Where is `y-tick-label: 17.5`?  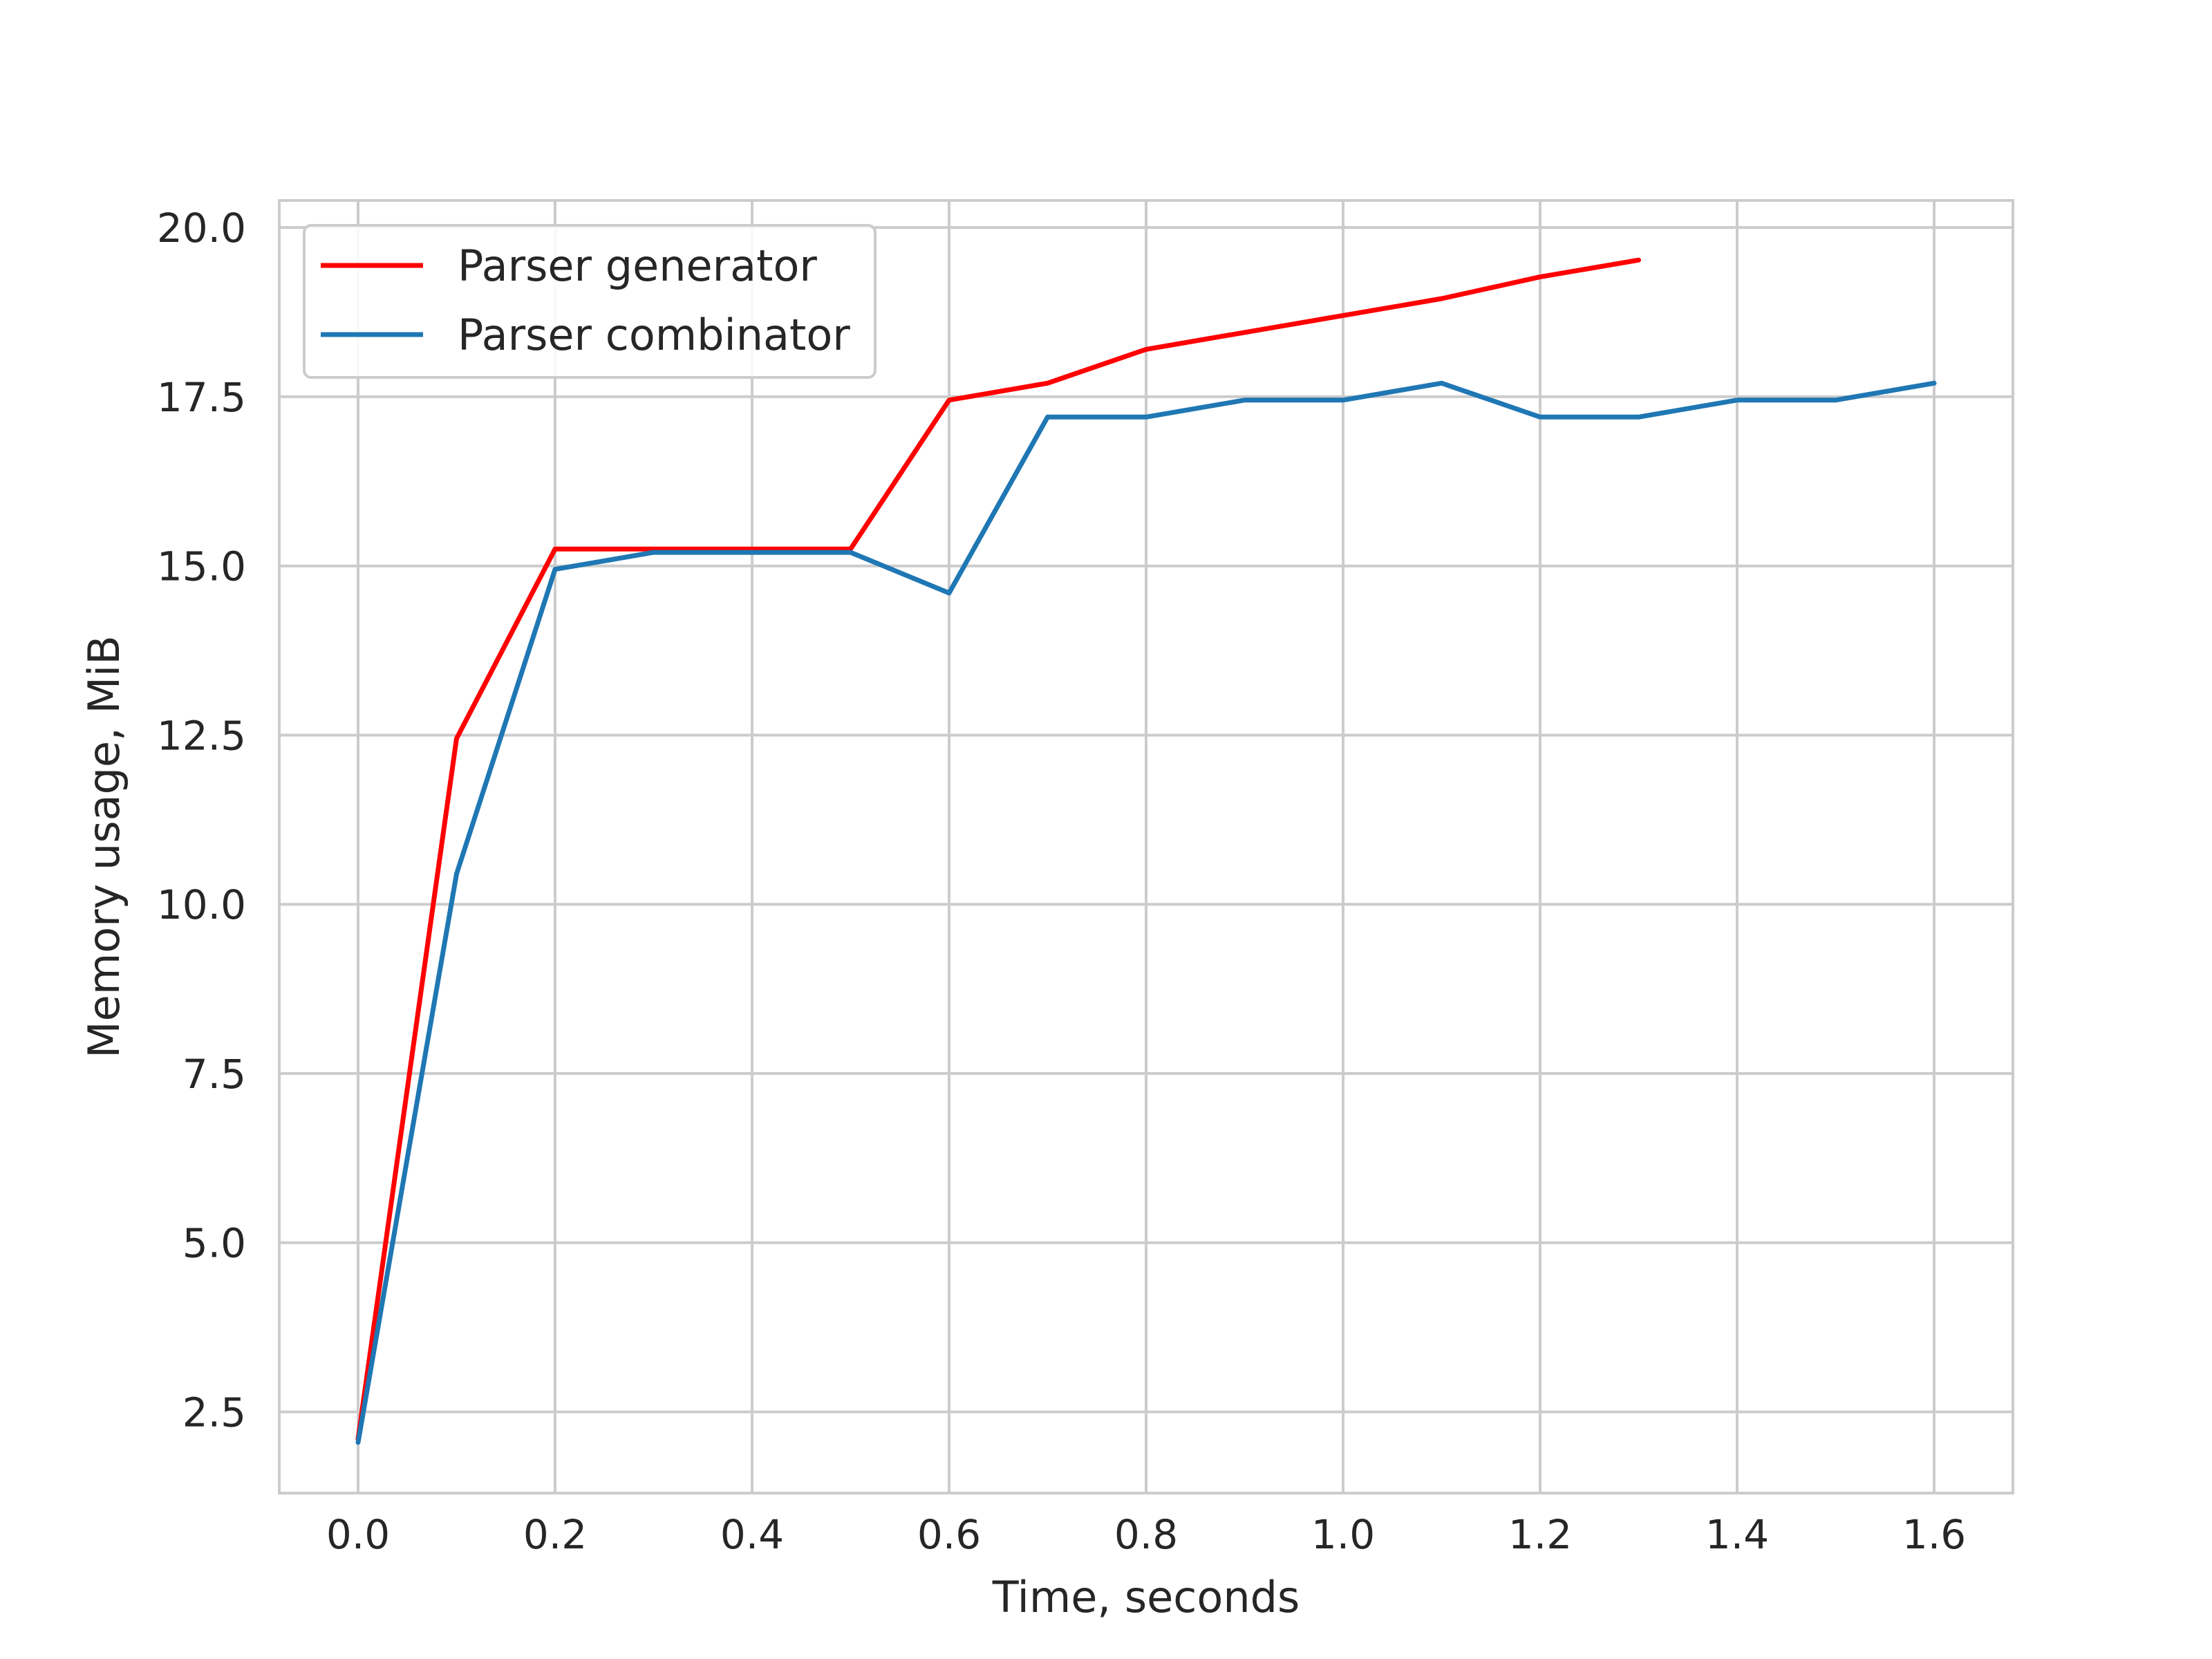 y-tick-label: 17.5 is located at coordinates (201, 398).